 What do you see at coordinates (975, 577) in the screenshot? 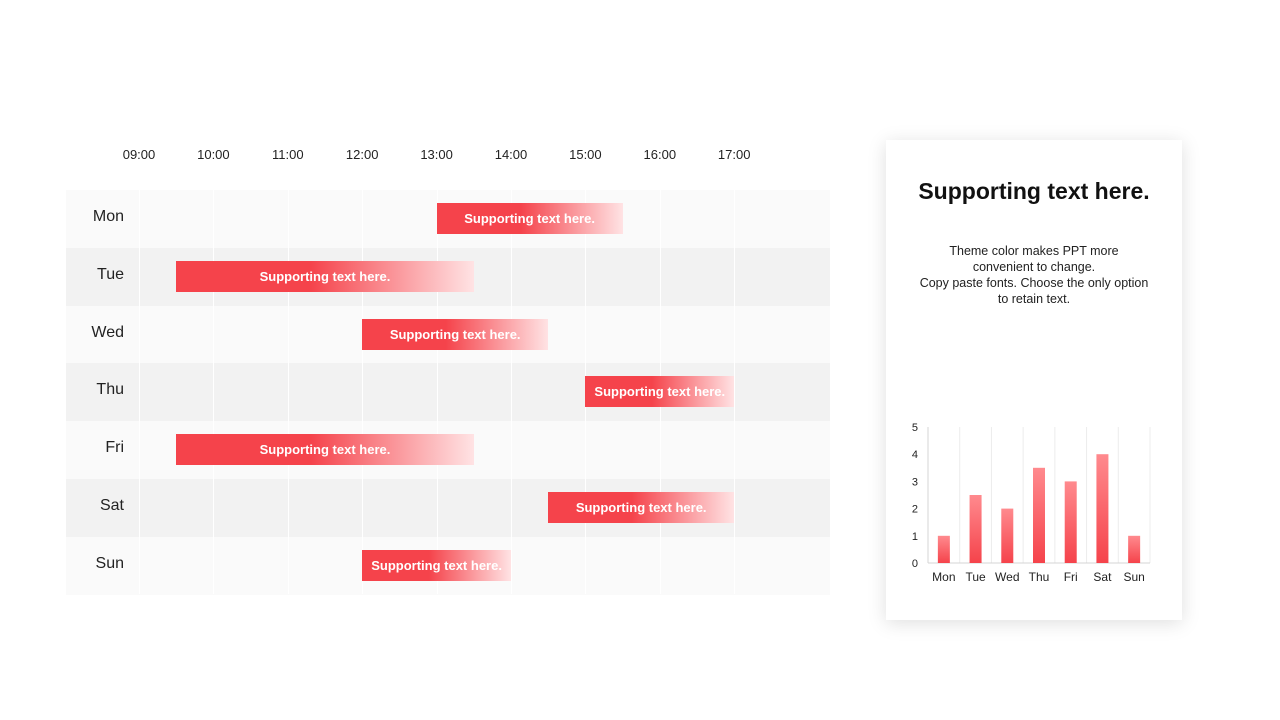
I see `chart-x-tick-label: Tue` at bounding box center [975, 577].